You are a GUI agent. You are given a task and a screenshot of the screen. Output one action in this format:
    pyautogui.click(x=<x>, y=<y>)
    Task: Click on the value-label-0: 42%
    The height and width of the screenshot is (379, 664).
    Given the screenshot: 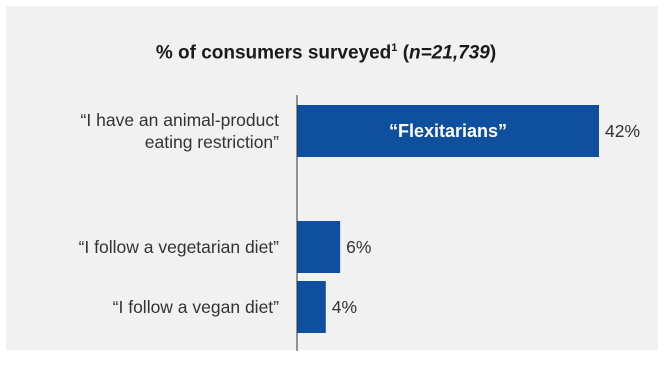 What is the action you would take?
    pyautogui.click(x=622, y=131)
    